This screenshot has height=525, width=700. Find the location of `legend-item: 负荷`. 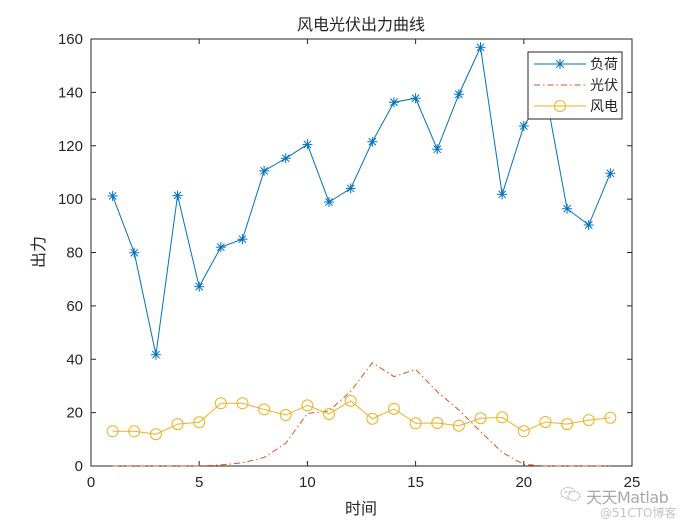

legend-item: 负荷 is located at coordinates (576, 65).